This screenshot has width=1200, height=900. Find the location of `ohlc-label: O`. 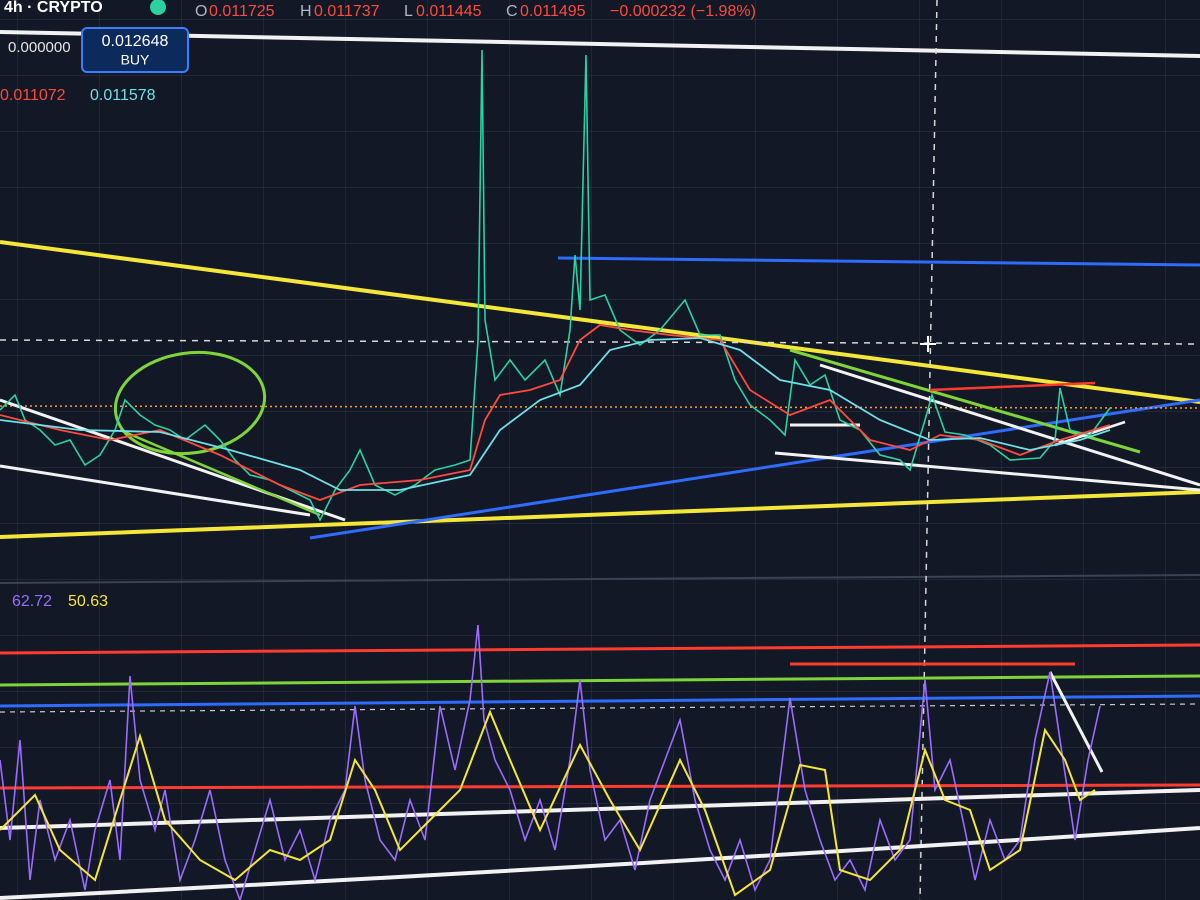

ohlc-label: O is located at coordinates (201, 11).